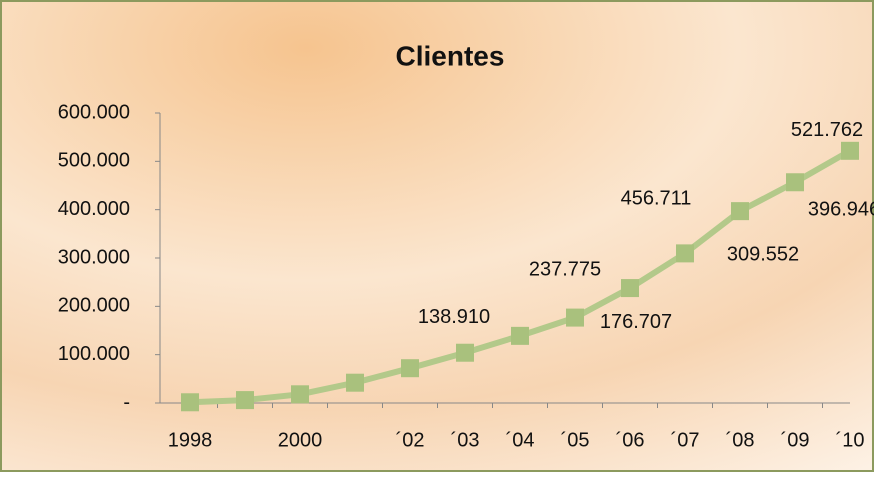 The height and width of the screenshot is (477, 874). Describe the element at coordinates (94, 161) in the screenshot. I see `y-tick-label: 500.000` at that location.